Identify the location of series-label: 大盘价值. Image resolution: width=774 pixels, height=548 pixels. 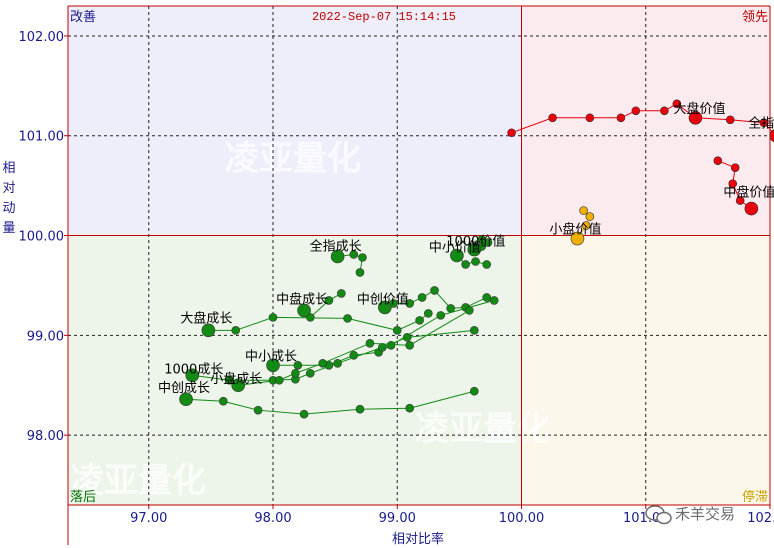
(699, 109).